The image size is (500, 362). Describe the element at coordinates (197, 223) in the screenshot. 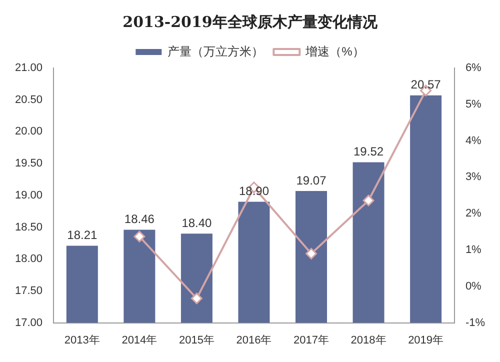

I see `data-label: 18.40` at that location.